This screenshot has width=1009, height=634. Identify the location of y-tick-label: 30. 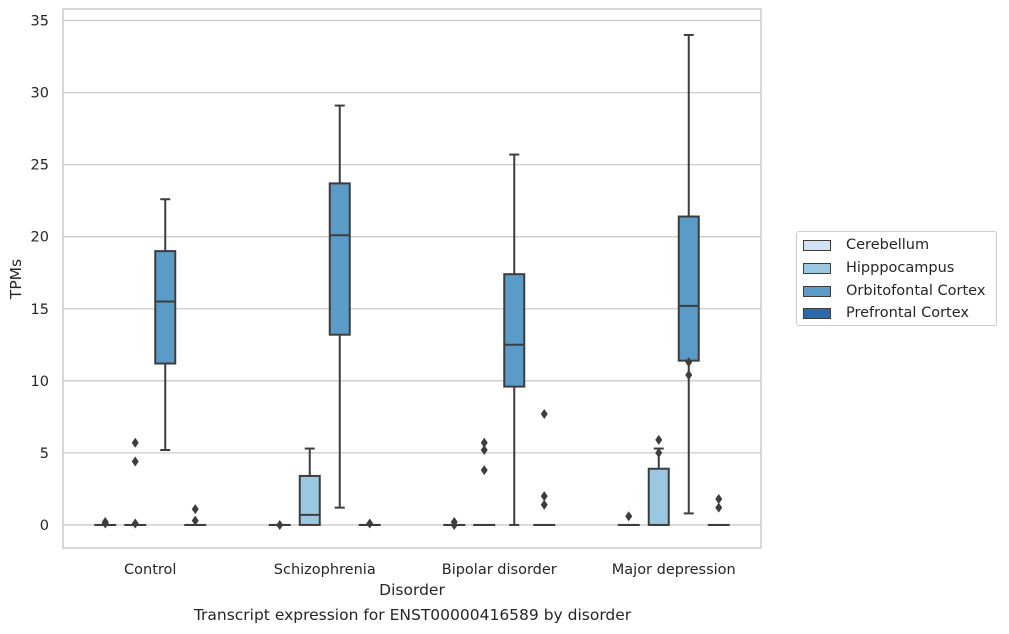
(40, 94).